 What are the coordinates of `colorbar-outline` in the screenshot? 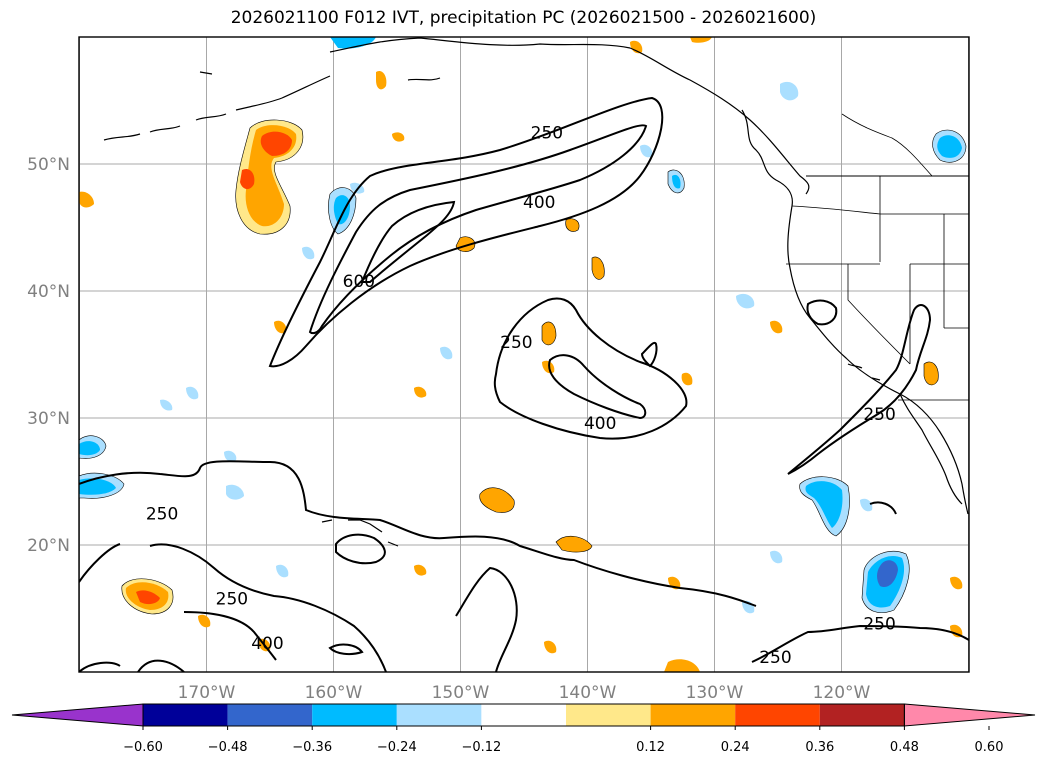 It's located at (523, 715).